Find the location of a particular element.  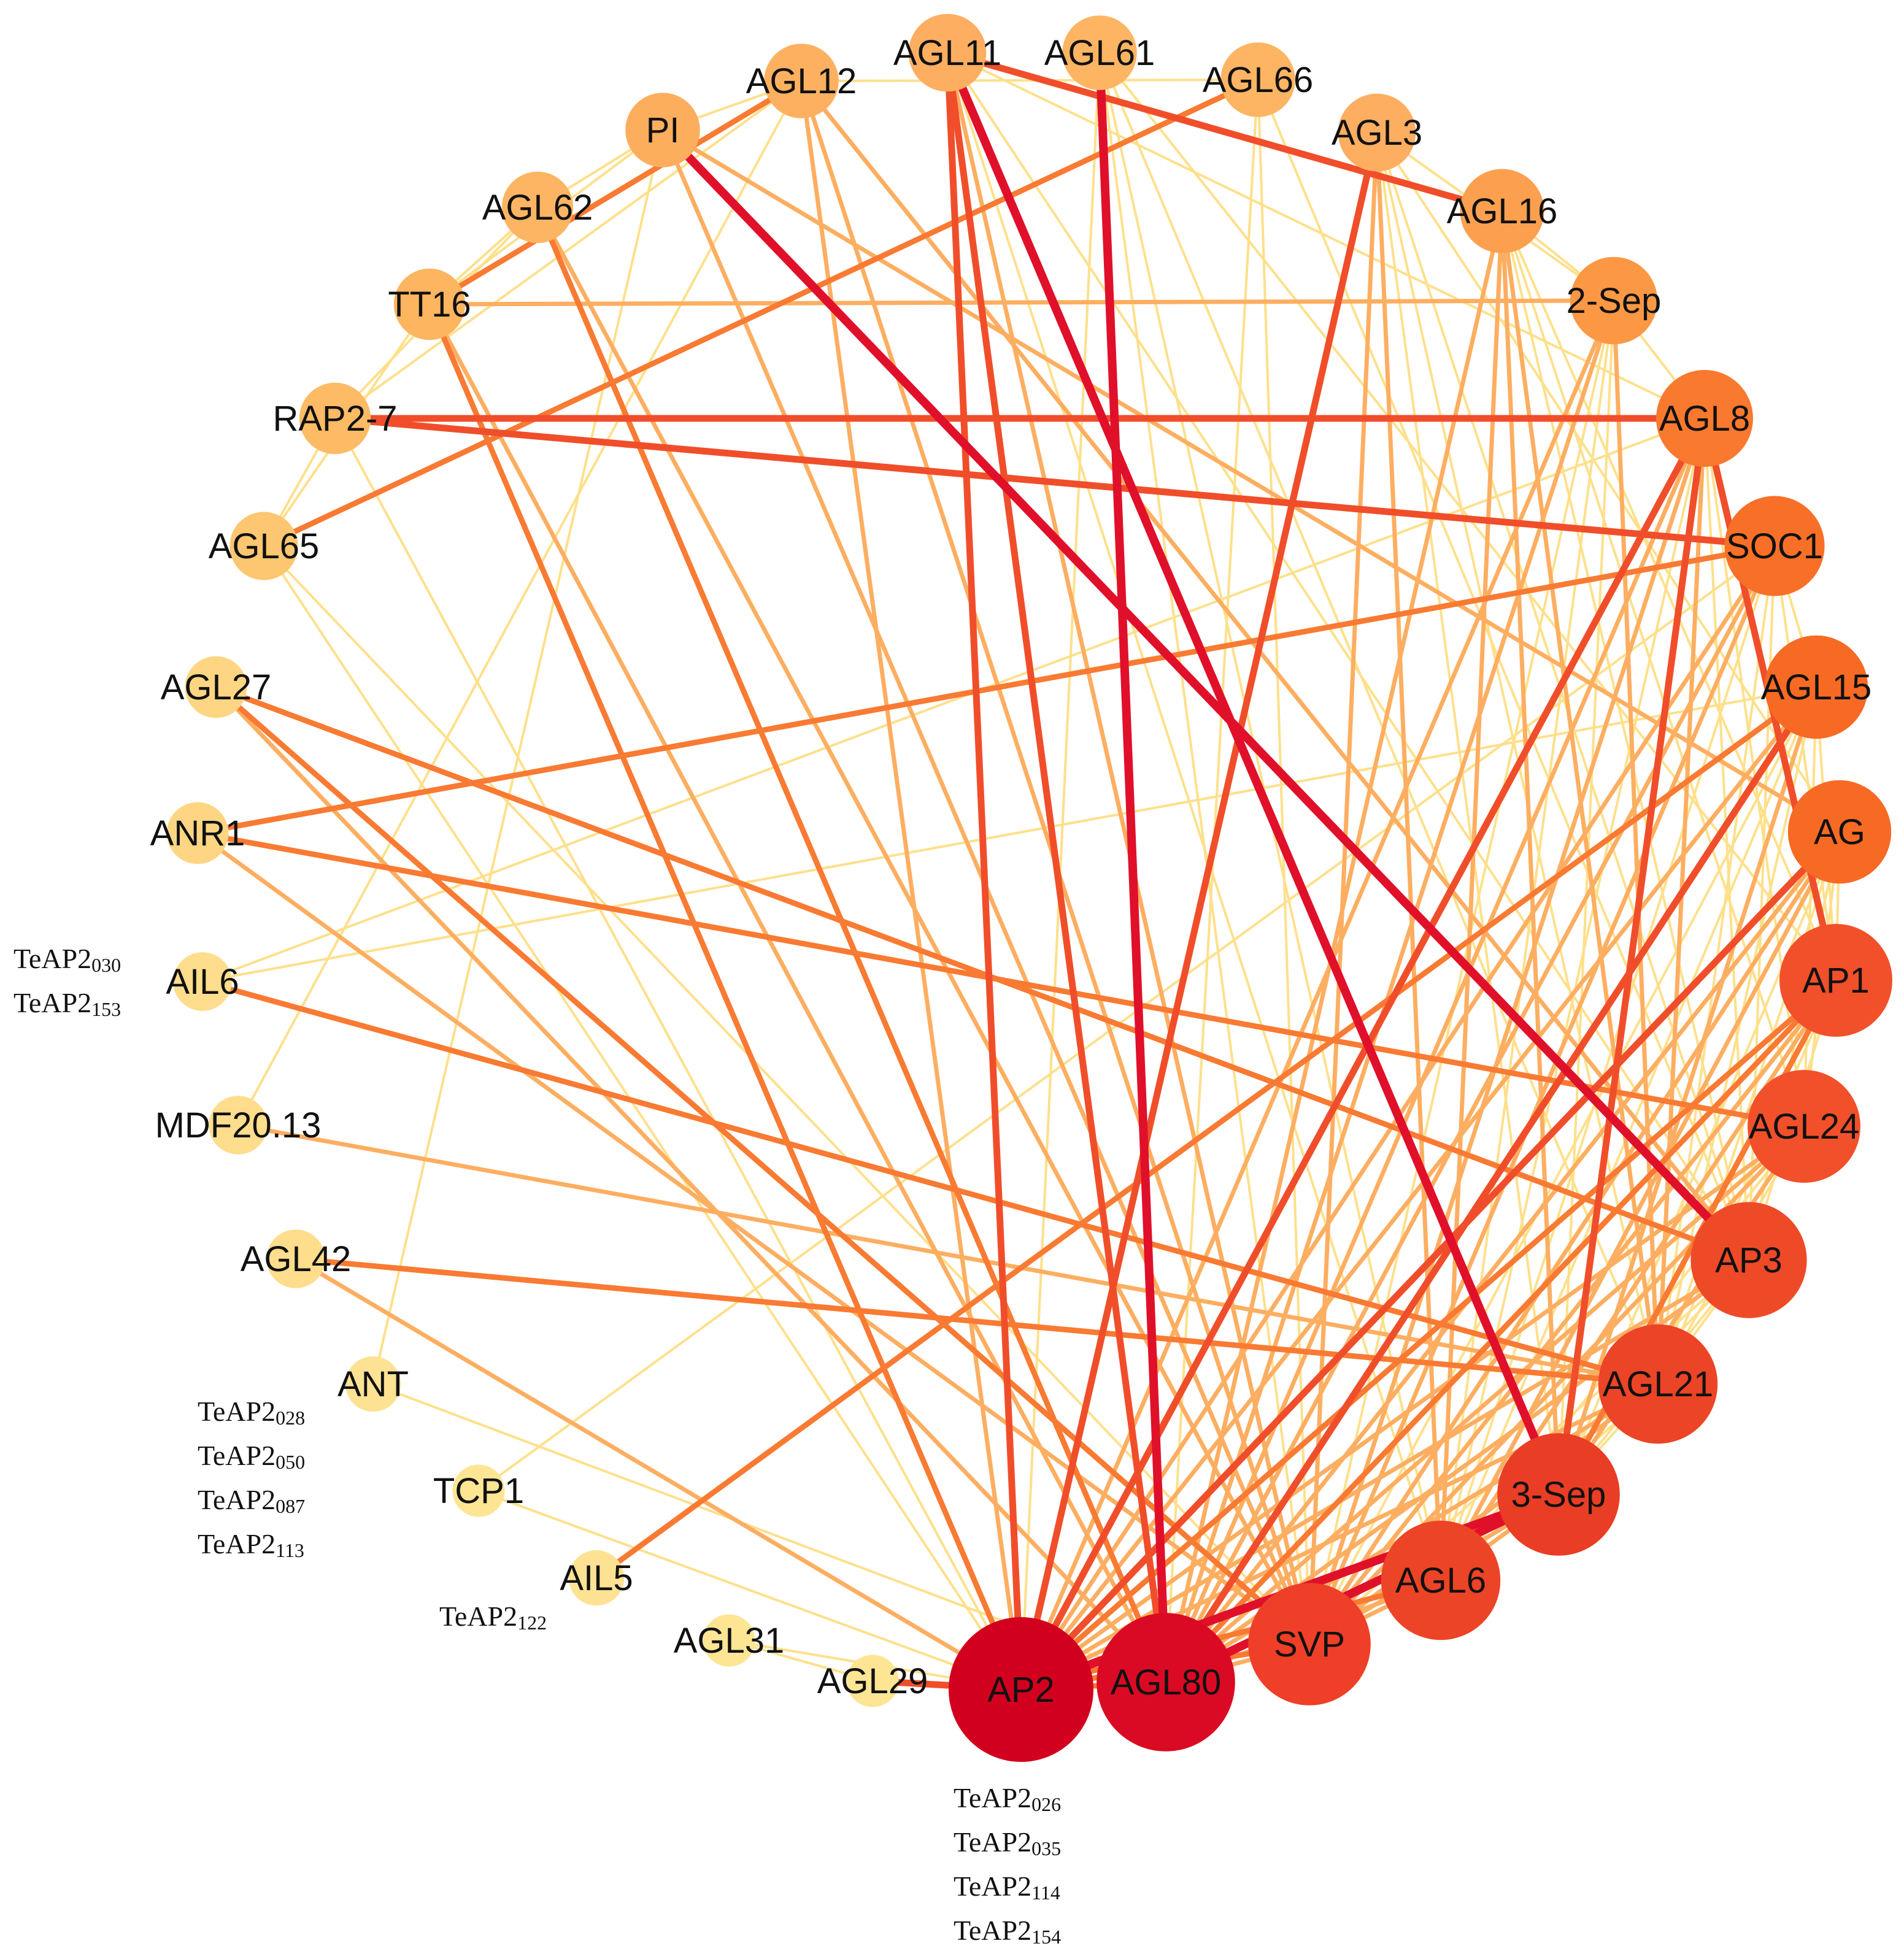

node-label: AGL66 is located at coordinates (1258, 80).